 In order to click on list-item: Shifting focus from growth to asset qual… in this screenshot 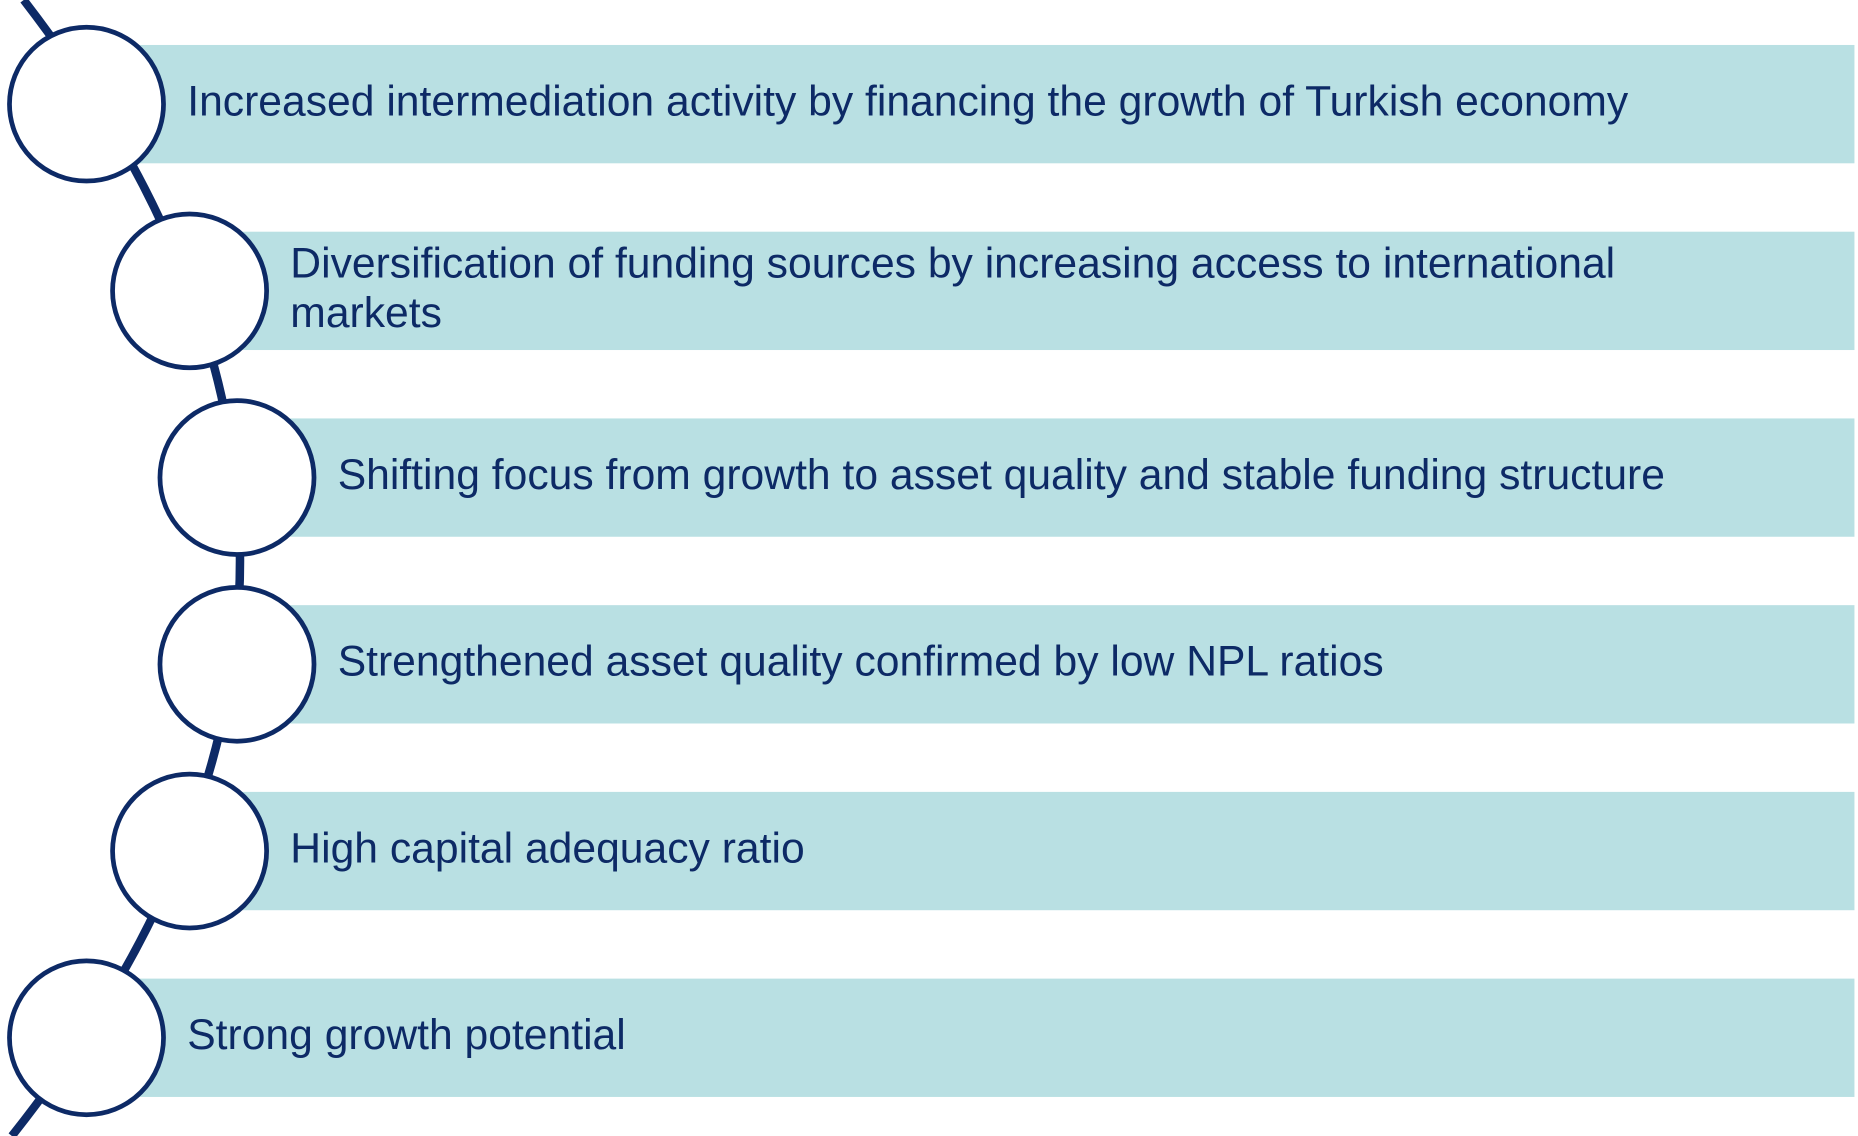, I will do `click(1006, 477)`.